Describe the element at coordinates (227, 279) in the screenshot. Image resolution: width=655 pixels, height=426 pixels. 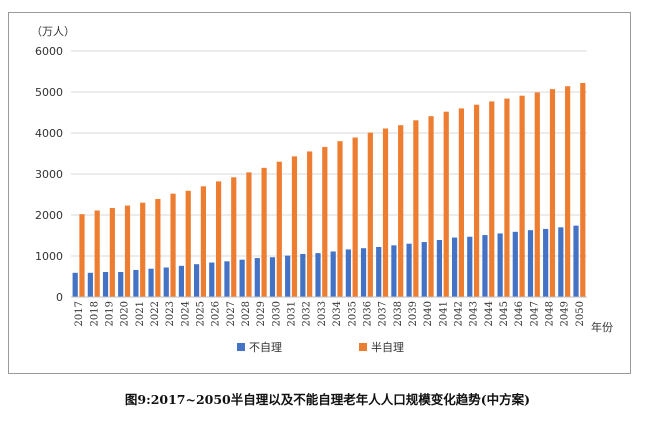
I see `bar-bu-zili-2027` at that location.